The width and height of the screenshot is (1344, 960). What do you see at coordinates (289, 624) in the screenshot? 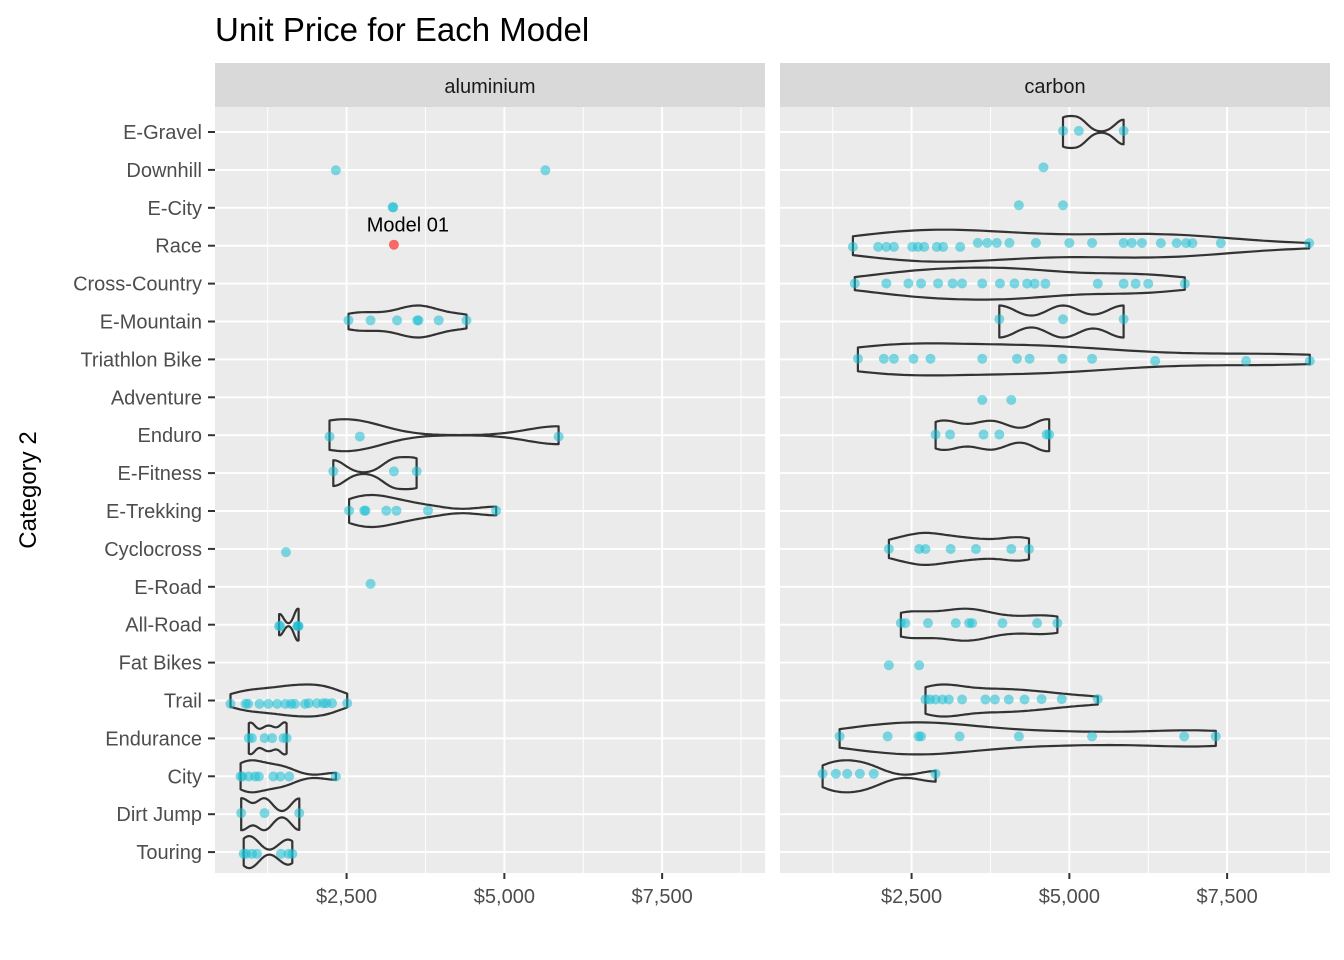
I see `violin-all-road` at bounding box center [289, 624].